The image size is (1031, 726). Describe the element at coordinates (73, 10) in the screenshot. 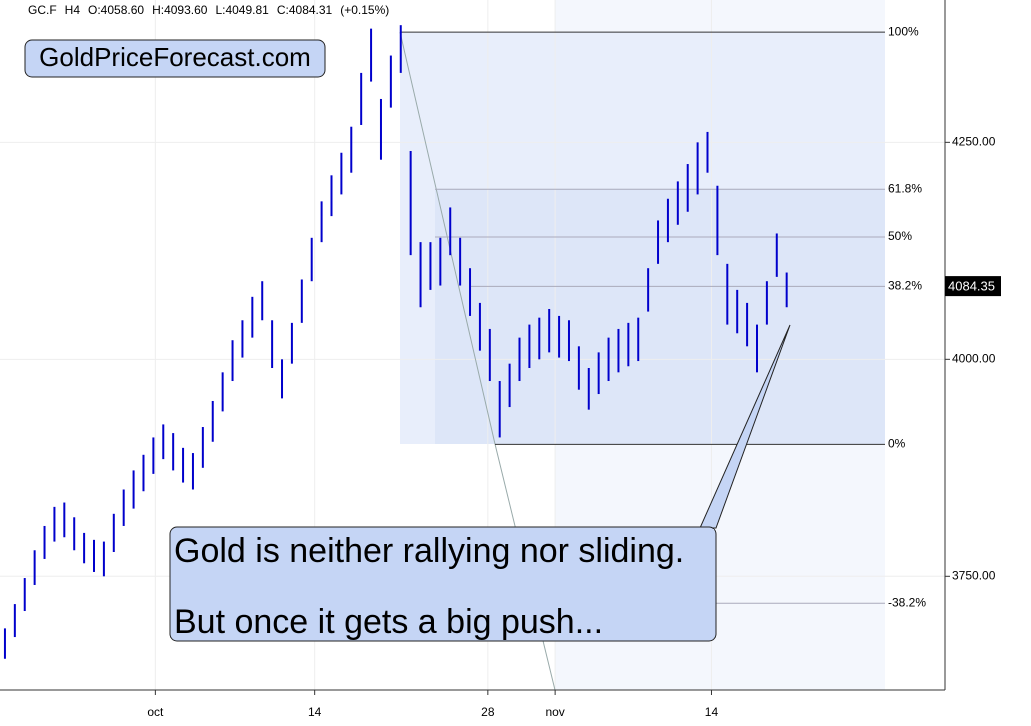

I see `interval: H4` at that location.